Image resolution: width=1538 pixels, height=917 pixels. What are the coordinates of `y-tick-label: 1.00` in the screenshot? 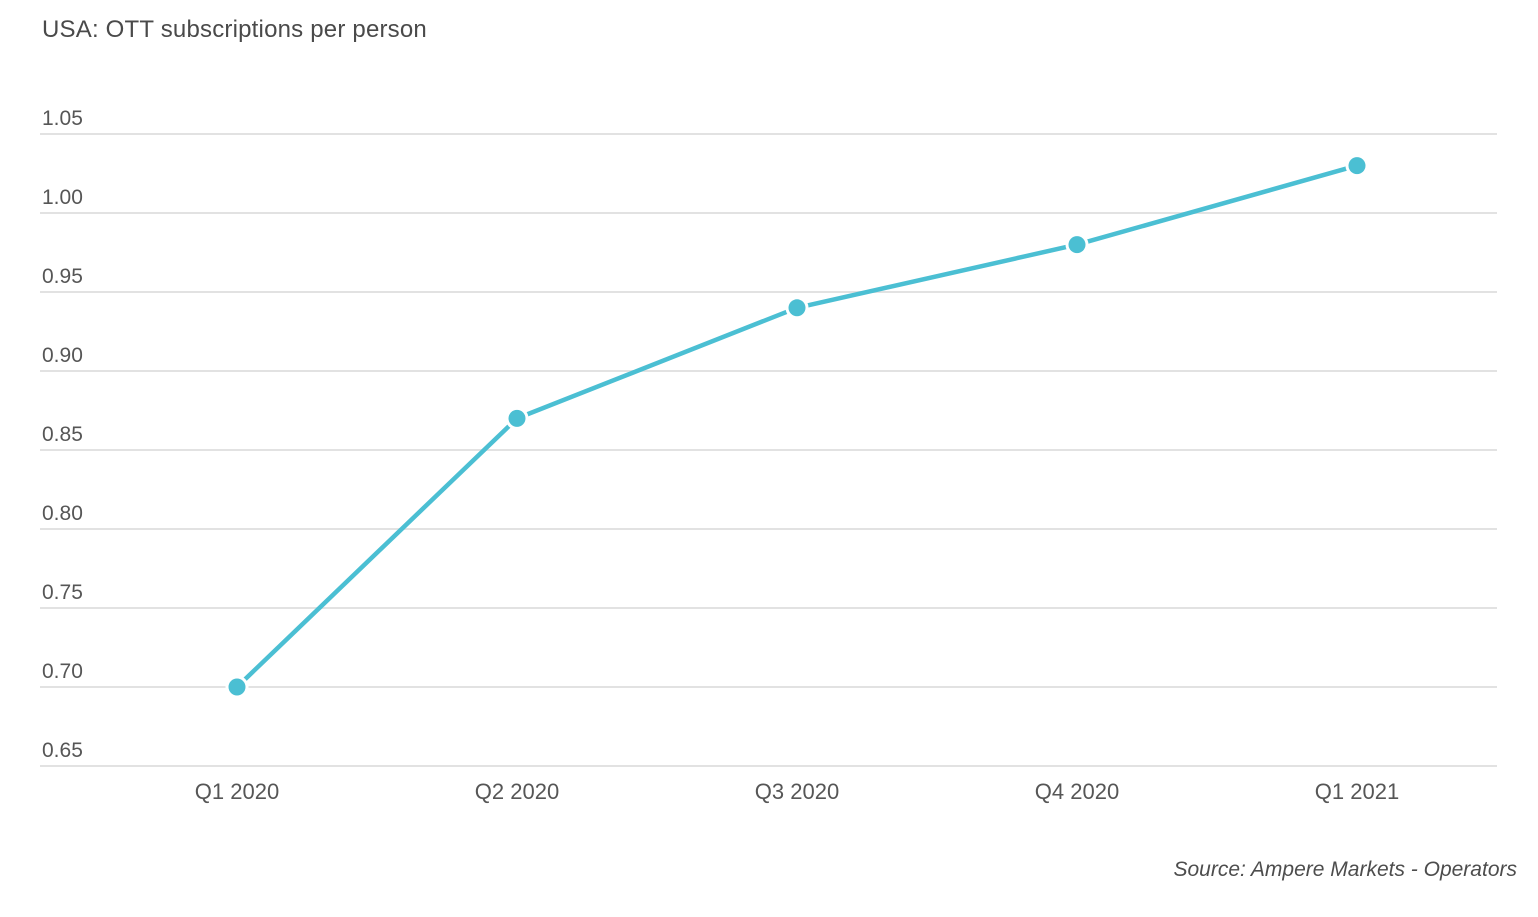 It's located at (62, 197).